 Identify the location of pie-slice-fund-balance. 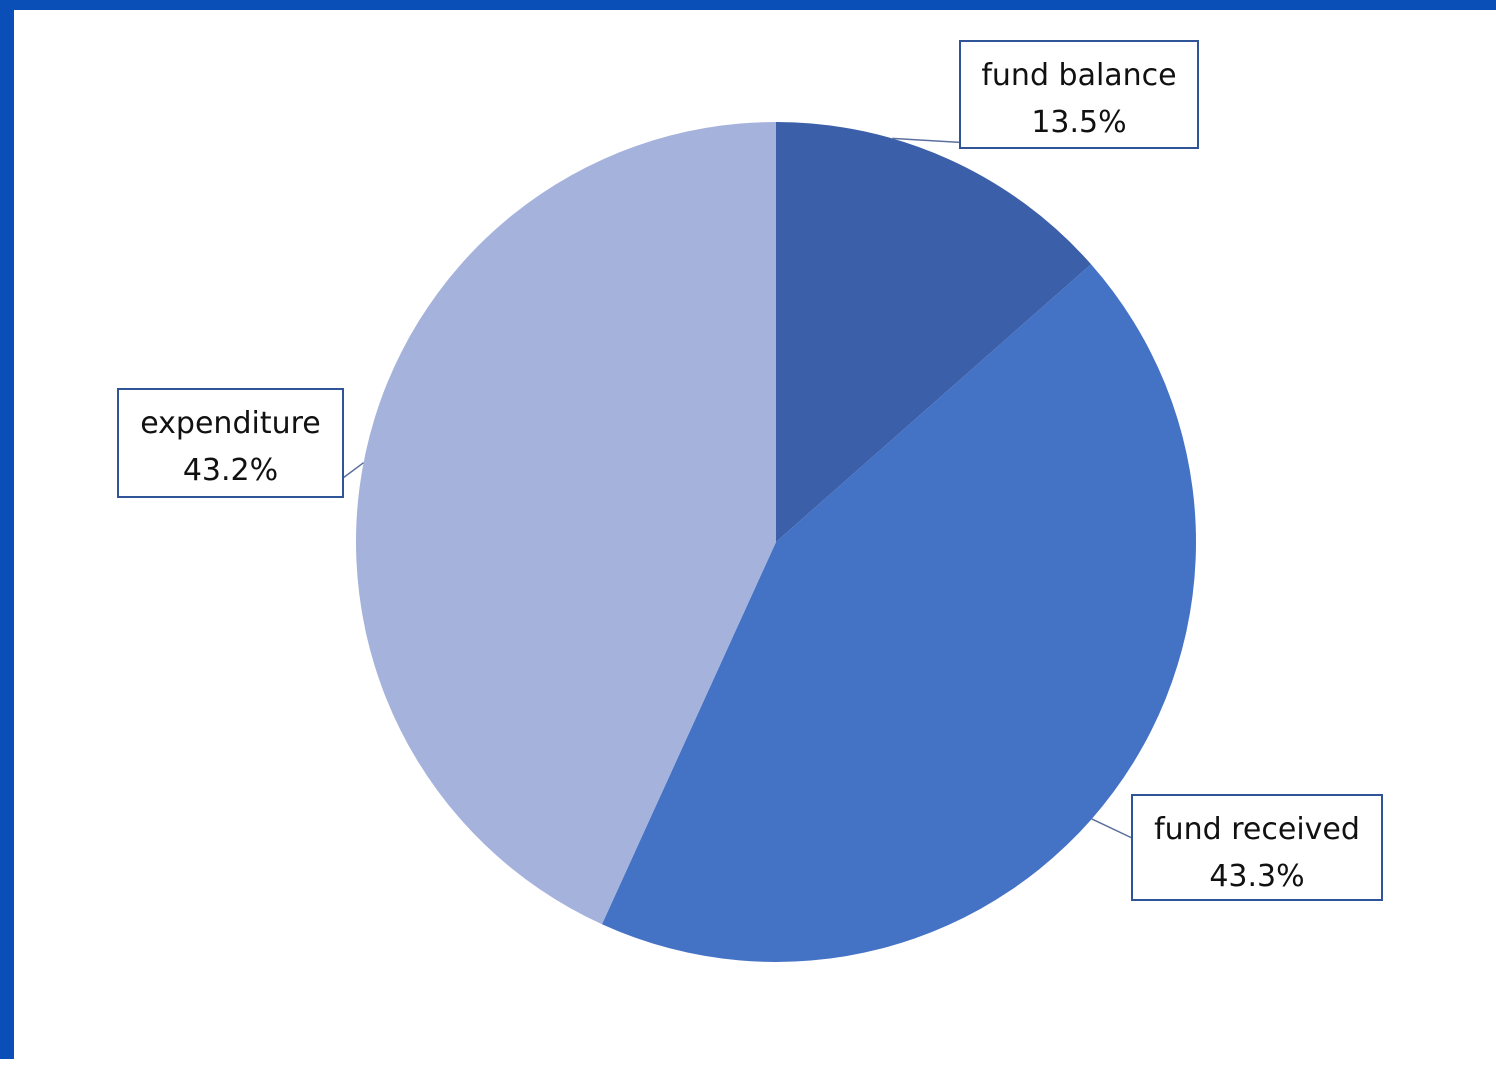
(934, 332).